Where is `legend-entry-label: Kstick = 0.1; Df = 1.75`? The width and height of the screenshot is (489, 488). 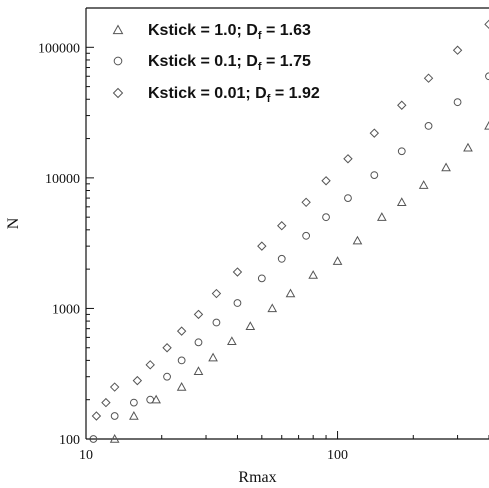 legend-entry-label: Kstick = 0.1; Df = 1.75 is located at coordinates (229, 63).